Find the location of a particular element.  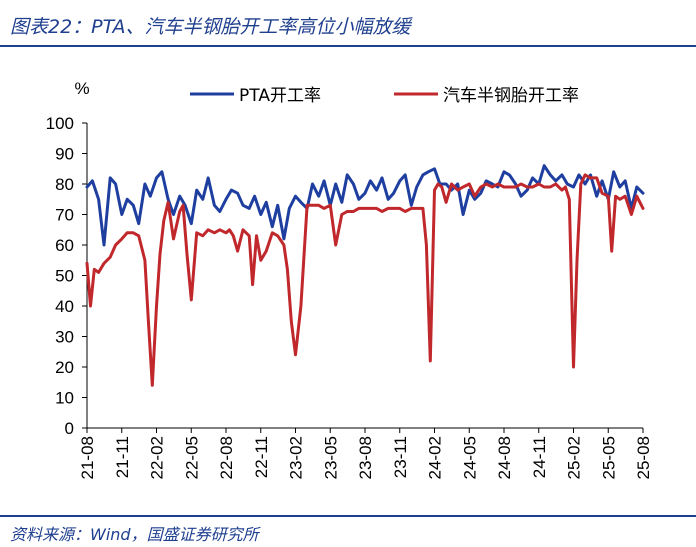

y-tick-label: 20 is located at coordinates (64, 367).